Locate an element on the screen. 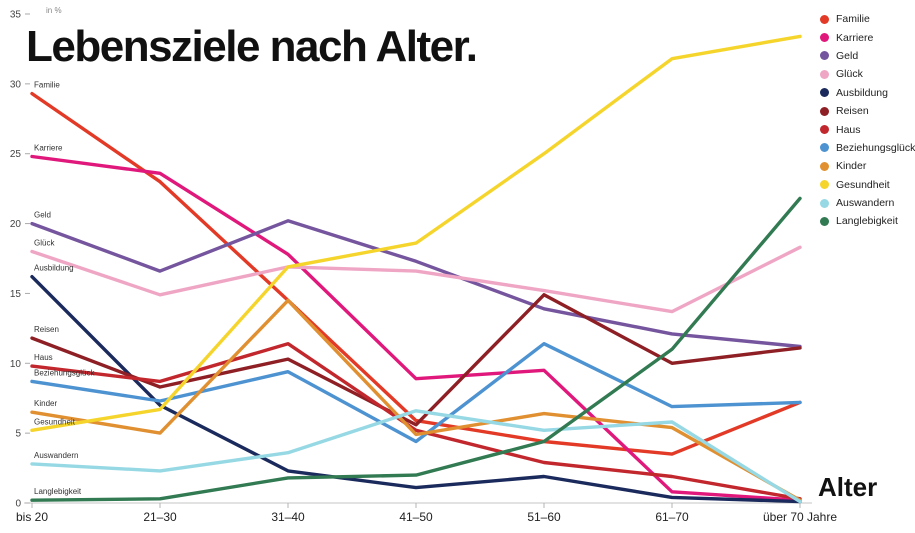 Image resolution: width=915 pixels, height=533 pixels. x-tick-label: 31–40 is located at coordinates (288, 517).